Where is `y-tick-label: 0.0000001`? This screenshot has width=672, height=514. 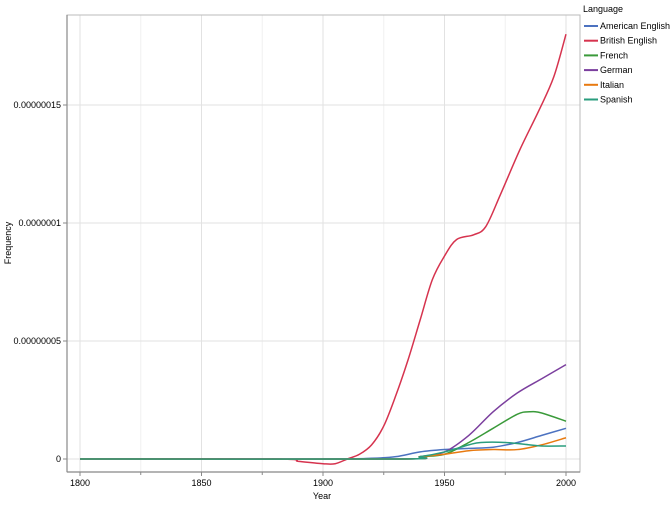
y-tick-label: 0.0000001 is located at coordinates (39, 223).